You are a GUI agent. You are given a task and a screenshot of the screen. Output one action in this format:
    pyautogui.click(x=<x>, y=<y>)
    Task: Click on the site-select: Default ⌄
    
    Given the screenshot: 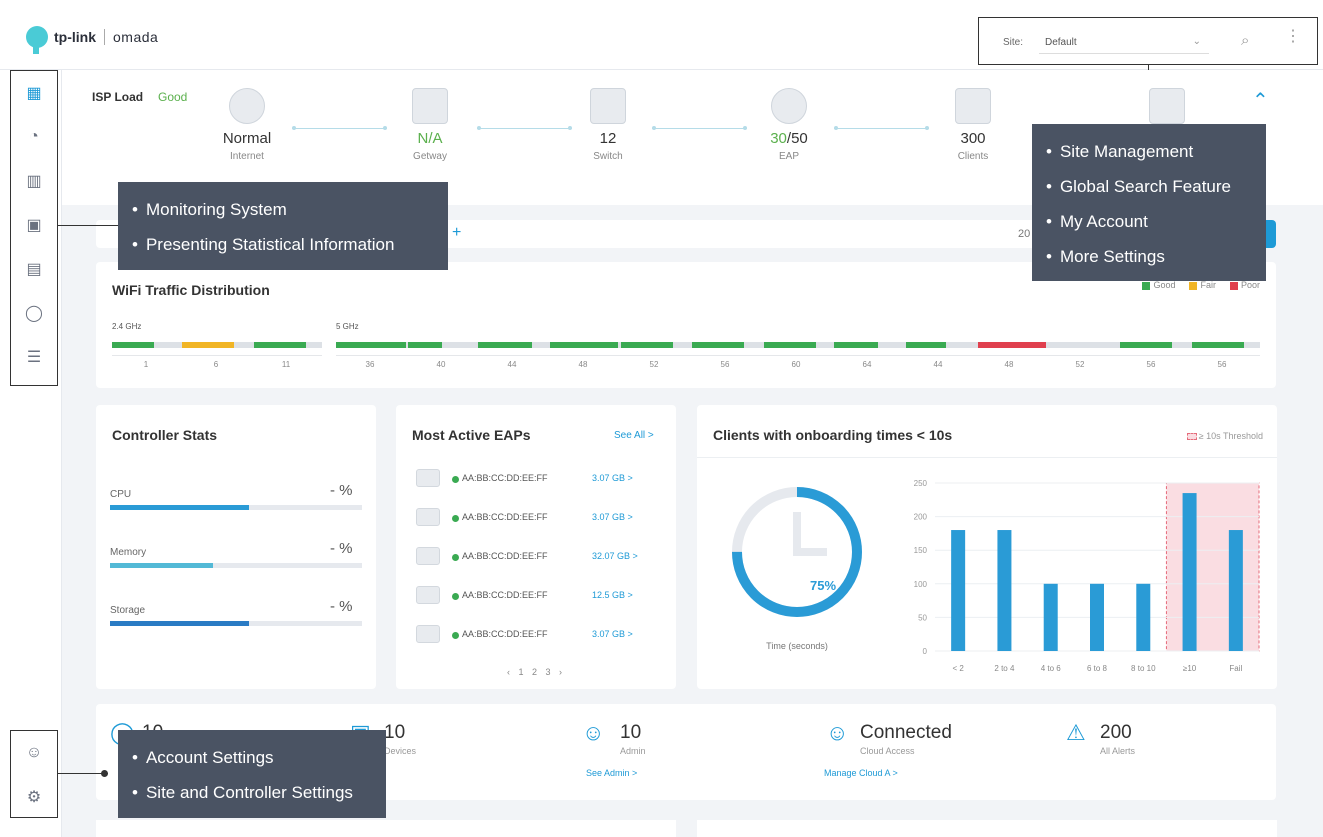 What is the action you would take?
    pyautogui.click(x=1124, y=42)
    